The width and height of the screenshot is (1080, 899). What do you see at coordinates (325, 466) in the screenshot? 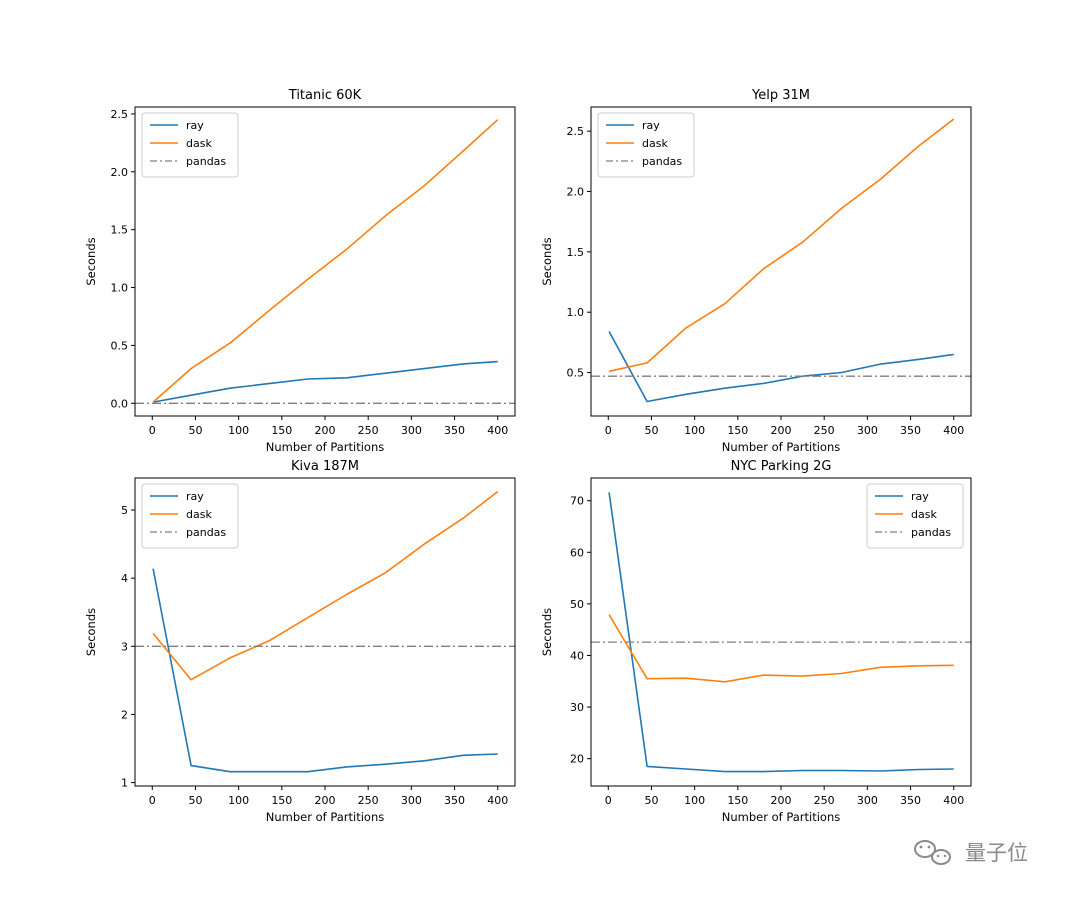
I see `chart-title: Kiva 187M` at bounding box center [325, 466].